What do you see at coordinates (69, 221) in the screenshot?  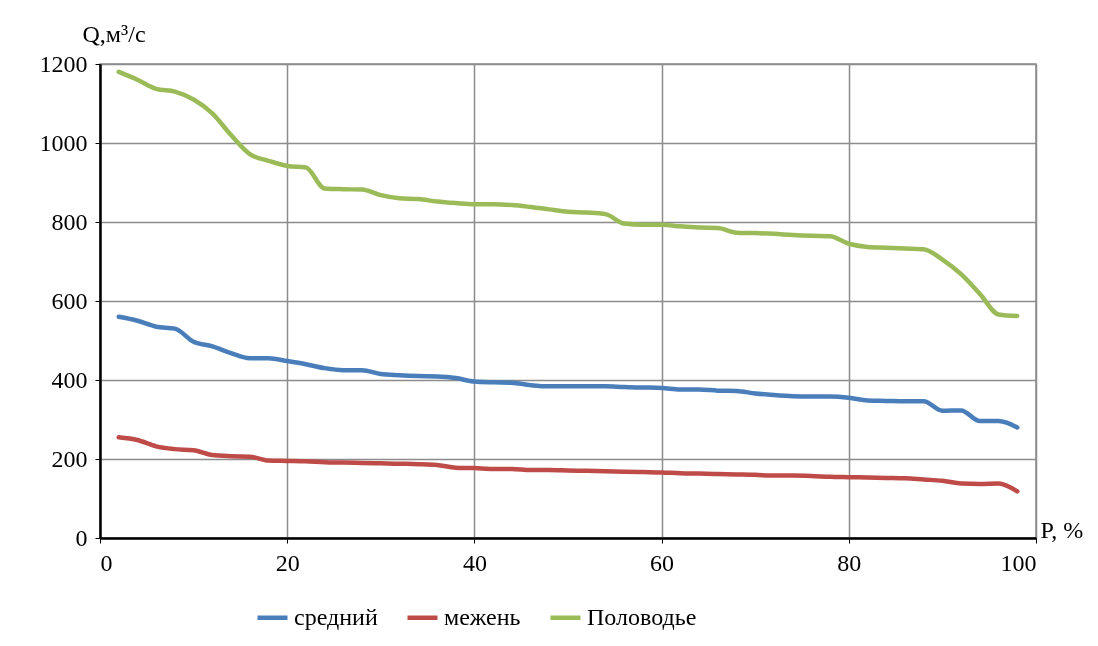 I see `y-tick-label: 800` at bounding box center [69, 221].